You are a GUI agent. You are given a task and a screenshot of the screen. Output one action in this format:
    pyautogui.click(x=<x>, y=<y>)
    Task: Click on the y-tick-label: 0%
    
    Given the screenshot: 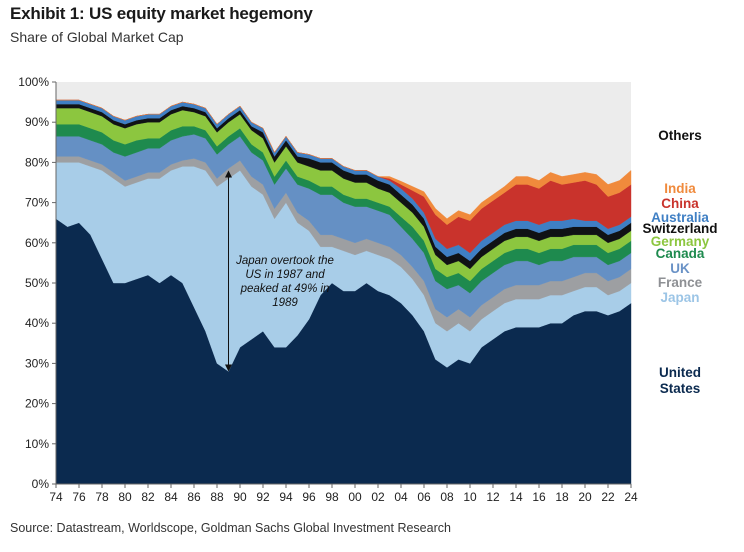 What is the action you would take?
    pyautogui.click(x=41, y=484)
    